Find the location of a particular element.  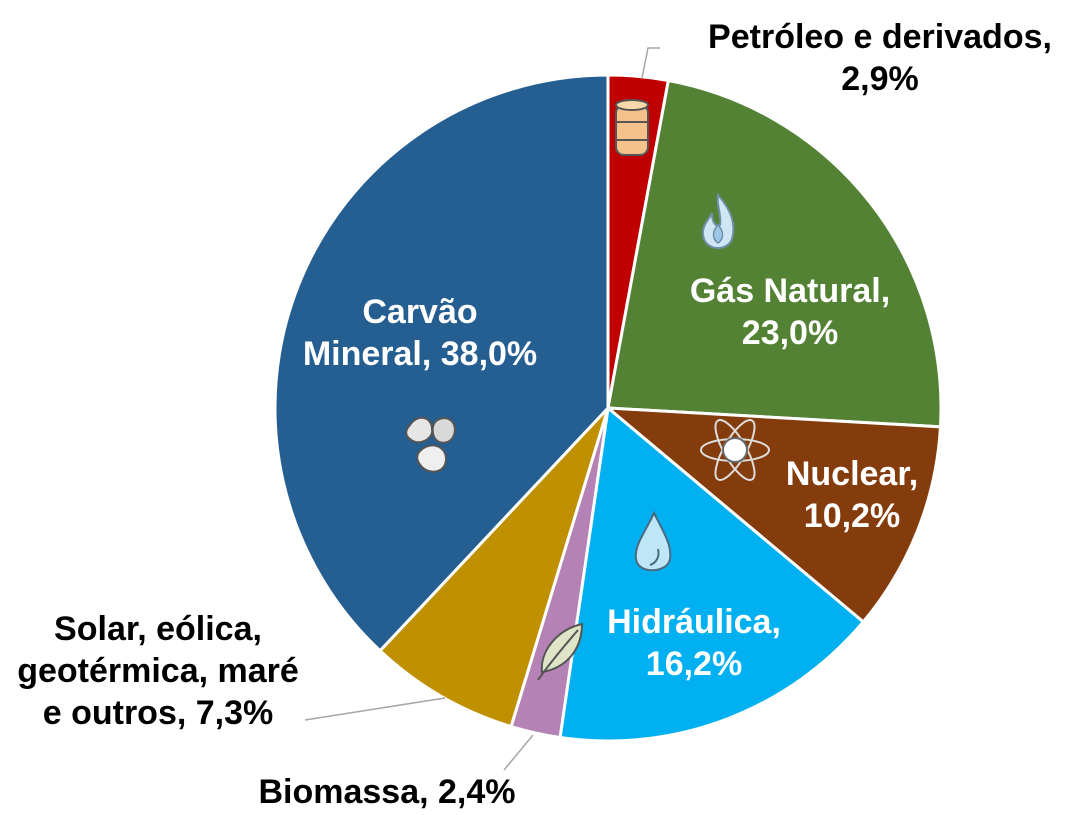

pie-slice-hidraulica is located at coordinates (712, 574).